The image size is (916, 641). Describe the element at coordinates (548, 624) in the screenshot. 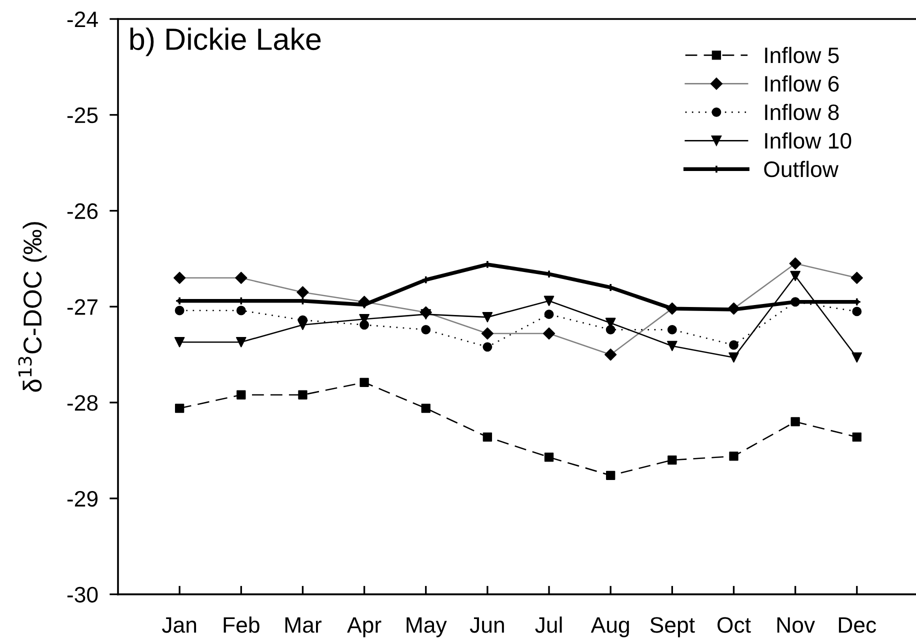

I see `x-tick-label: Jul` at that location.